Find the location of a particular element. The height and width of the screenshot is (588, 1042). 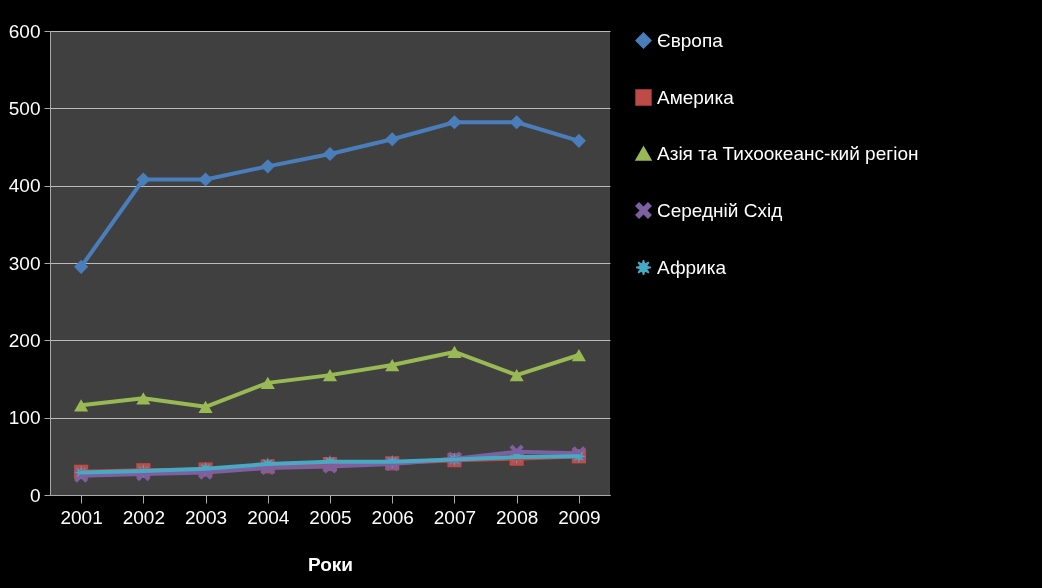

legend-label: Азія та Тихоокеанс-кий регіон is located at coordinates (788, 153).